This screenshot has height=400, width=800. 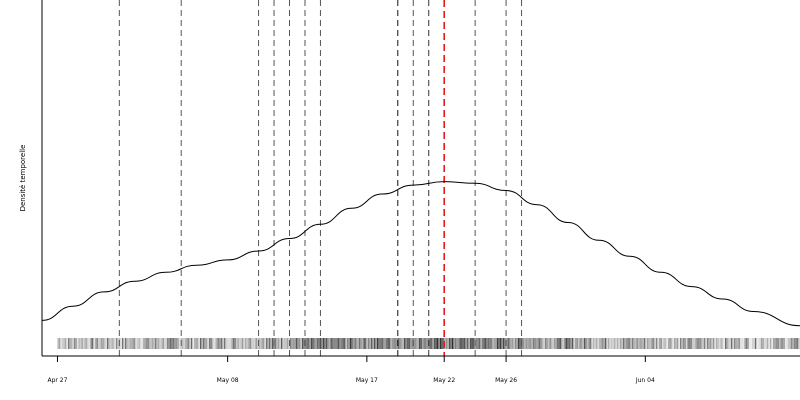 What do you see at coordinates (506, 380) in the screenshot?
I see `x-tick-label: May 26` at bounding box center [506, 380].